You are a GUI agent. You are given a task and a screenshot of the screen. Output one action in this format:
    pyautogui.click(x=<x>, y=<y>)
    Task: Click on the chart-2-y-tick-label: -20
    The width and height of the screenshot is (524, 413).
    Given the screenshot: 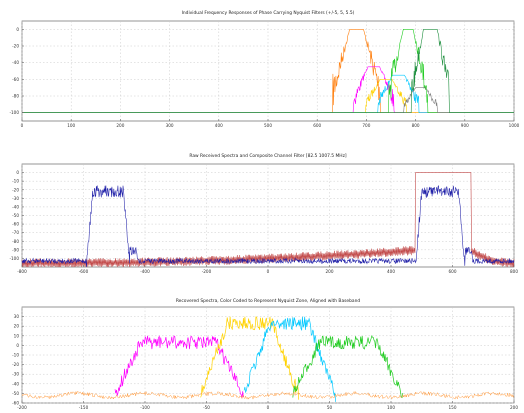 What is the action you would take?
    pyautogui.click(x=15, y=189)
    